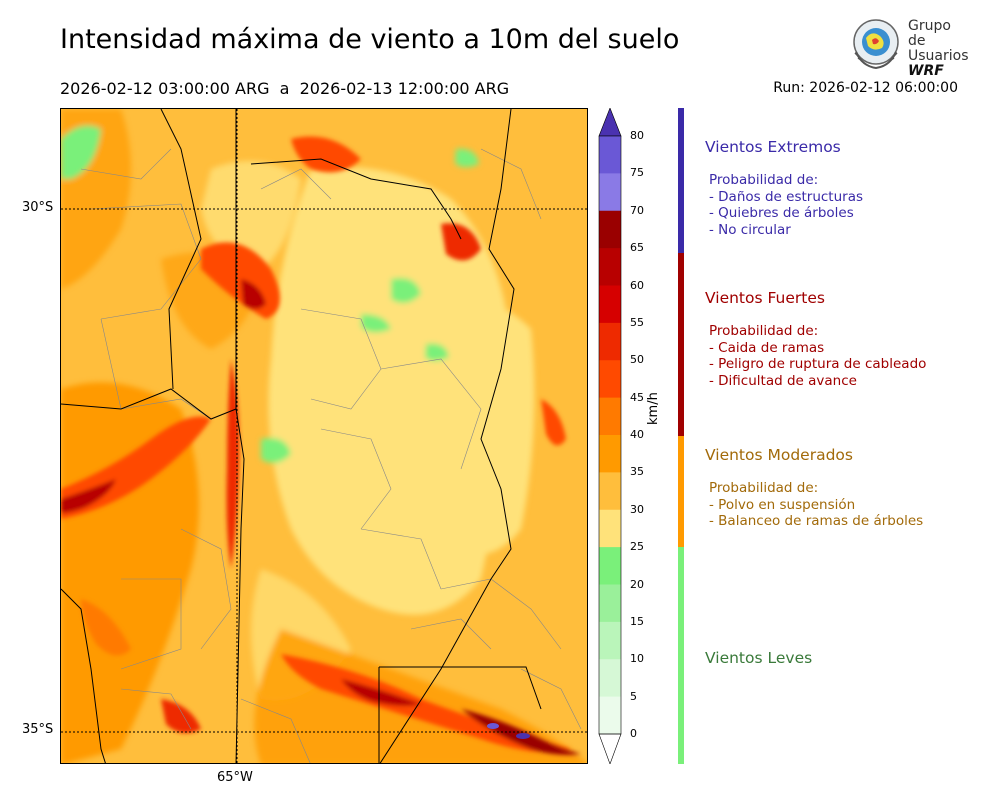 Image resolution: width=1000 pixels, height=800 pixels. I want to click on legend-bar-extreme, so click(681, 180).